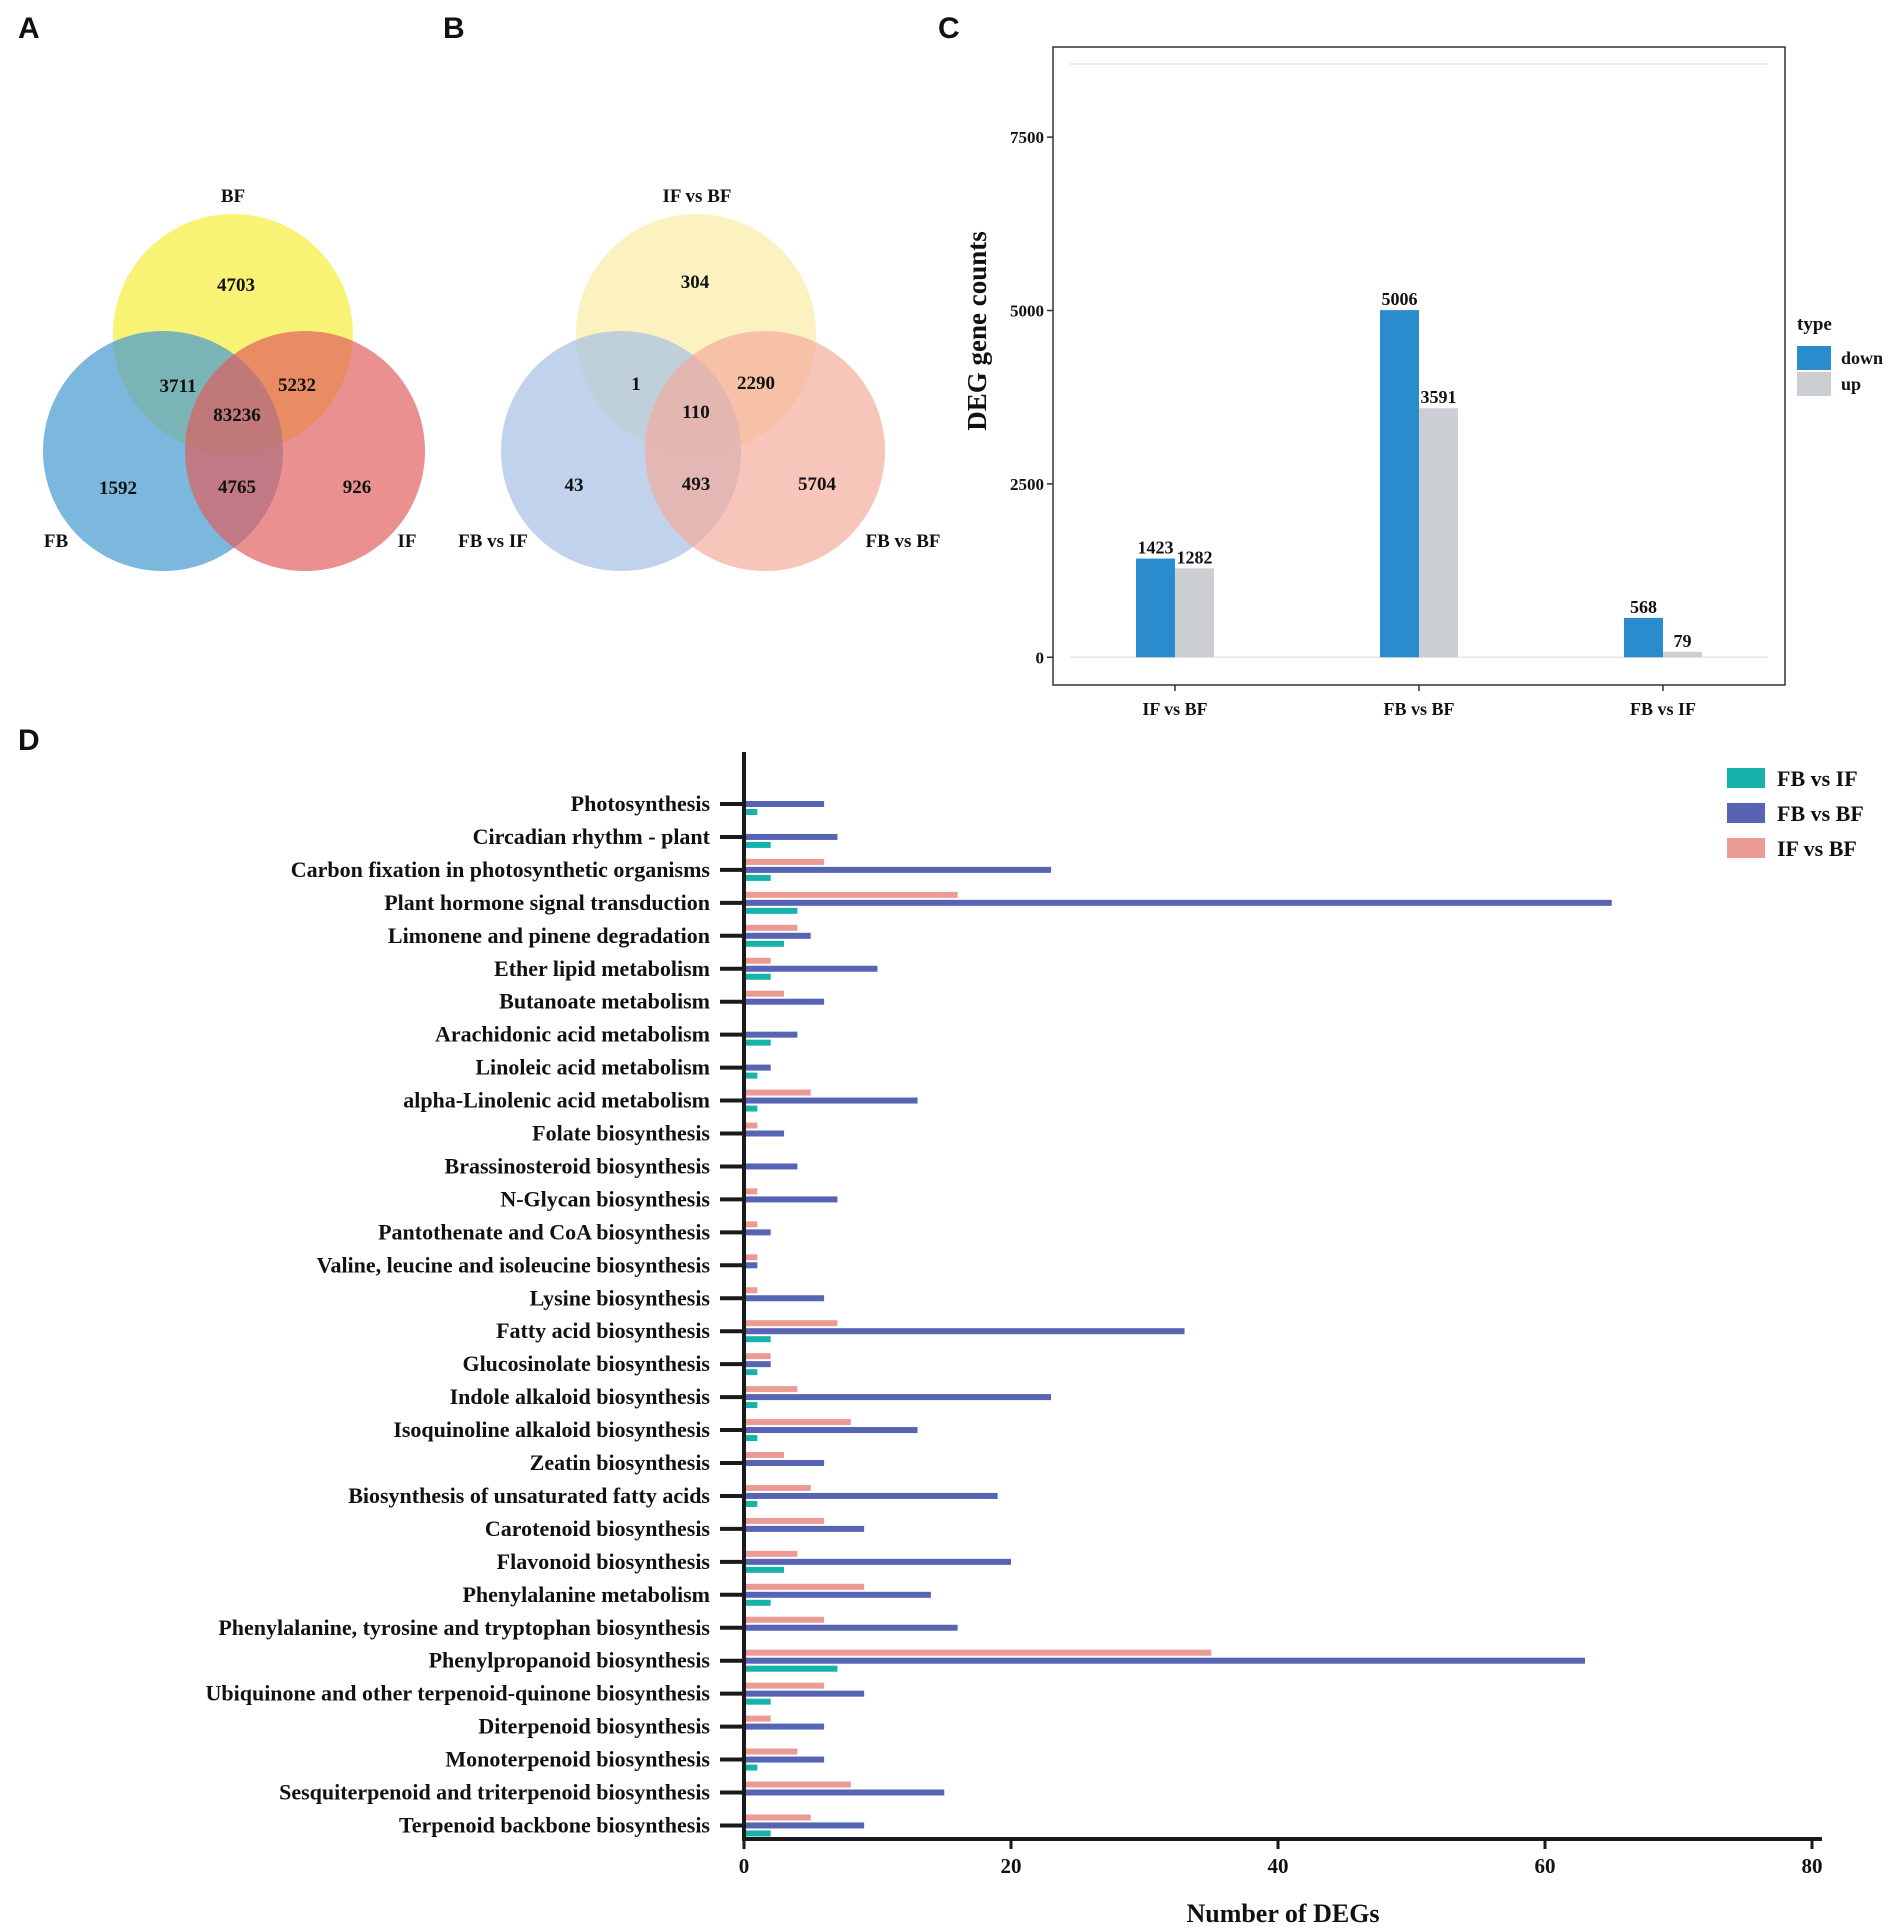 The image size is (1904, 1929). Describe the element at coordinates (977, 331) in the screenshot. I see `chart-c-y-axis-title: DEG gene counts` at that location.